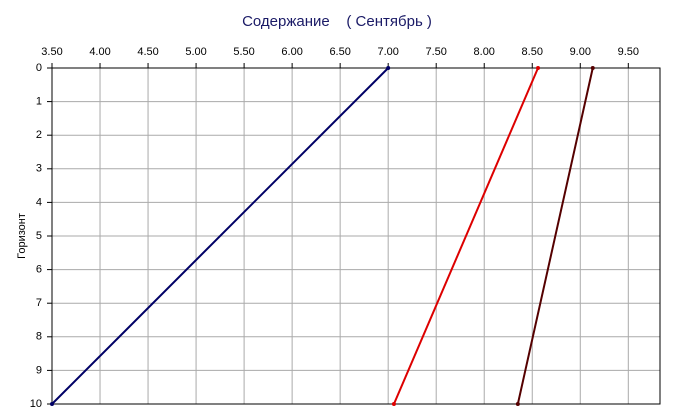  I want to click on x-tick-label: 4.00, so click(99, 52).